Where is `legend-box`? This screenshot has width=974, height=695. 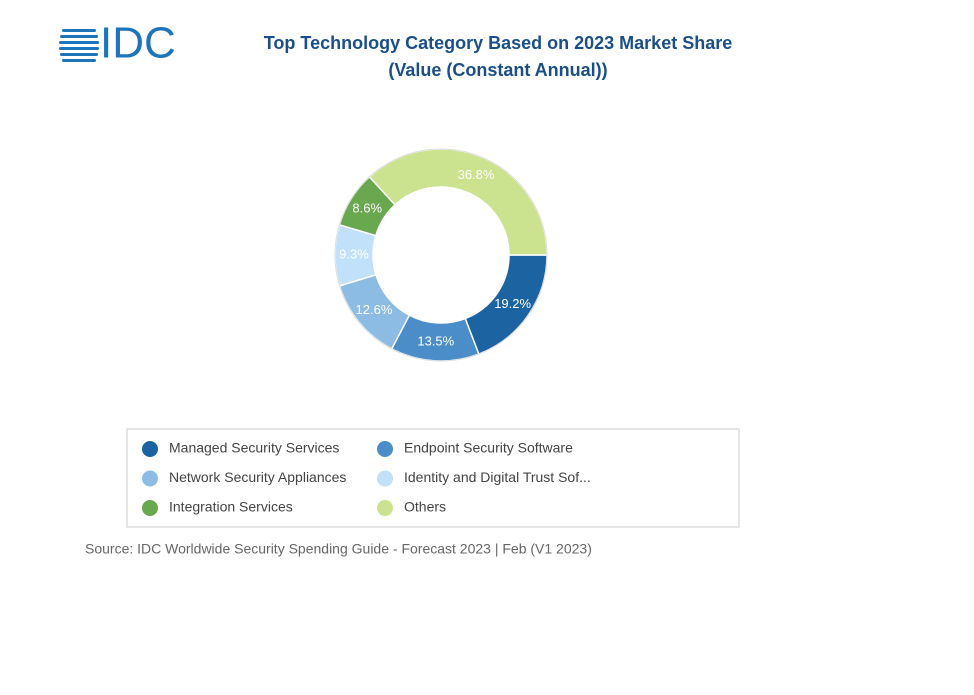 legend-box is located at coordinates (433, 478).